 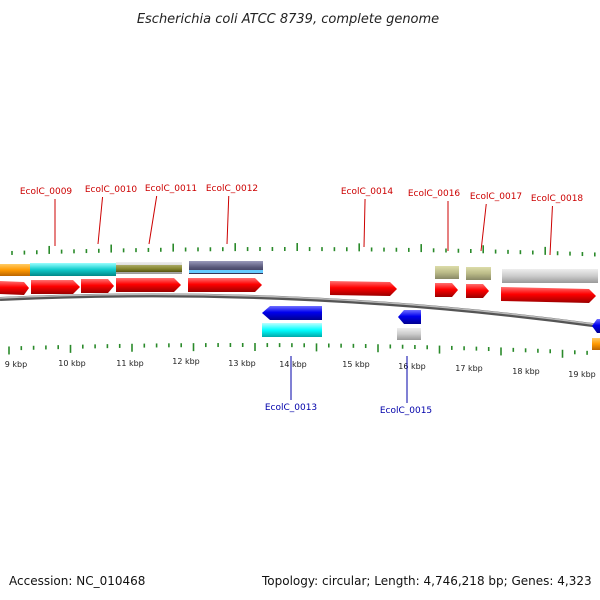 What do you see at coordinates (431, 328) in the screenshot?
I see `reverse-cds-track` at bounding box center [431, 328].